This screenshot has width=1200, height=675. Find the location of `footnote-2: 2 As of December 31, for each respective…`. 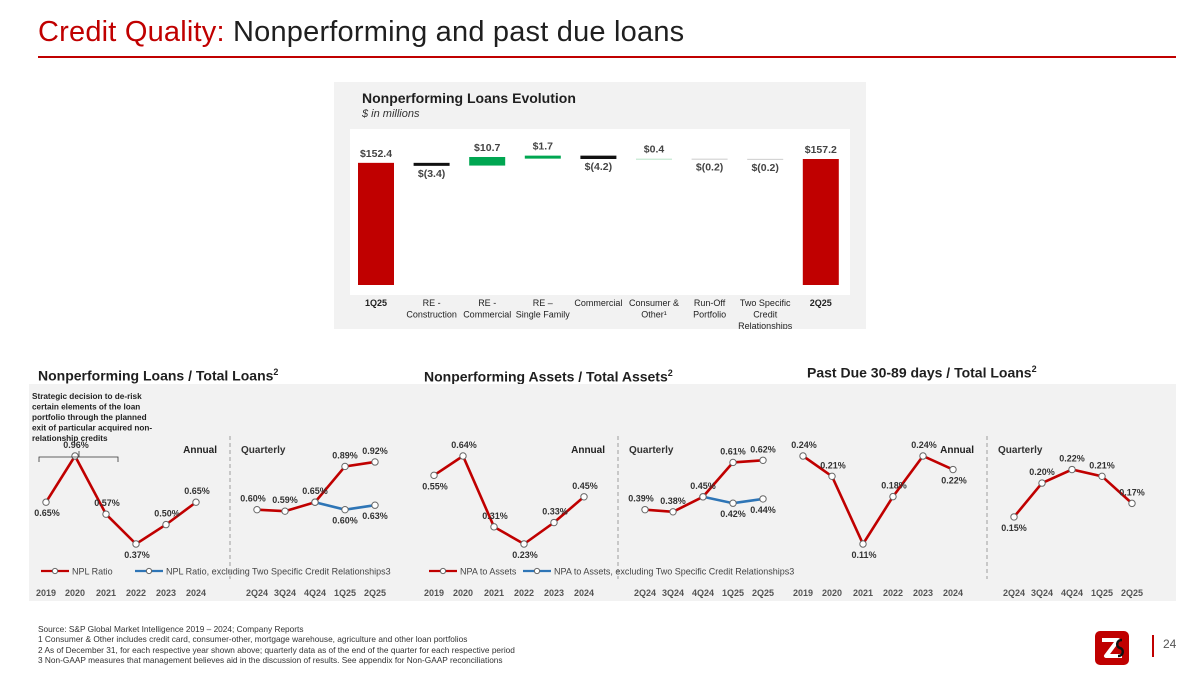

footnote-2: 2 As of December 31, for each respective… is located at coordinates (276, 649).